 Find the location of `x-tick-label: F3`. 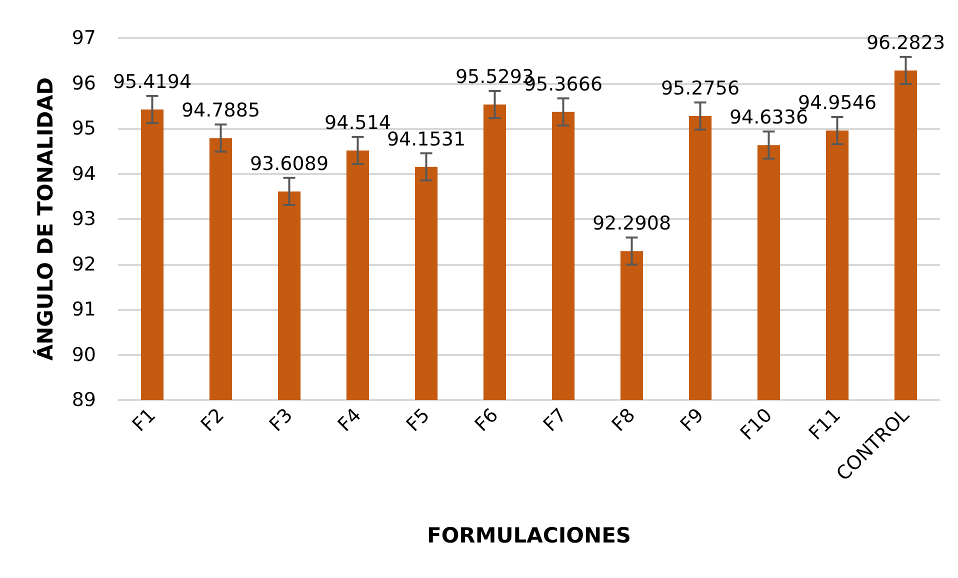

x-tick-label: F3 is located at coordinates (281, 420).